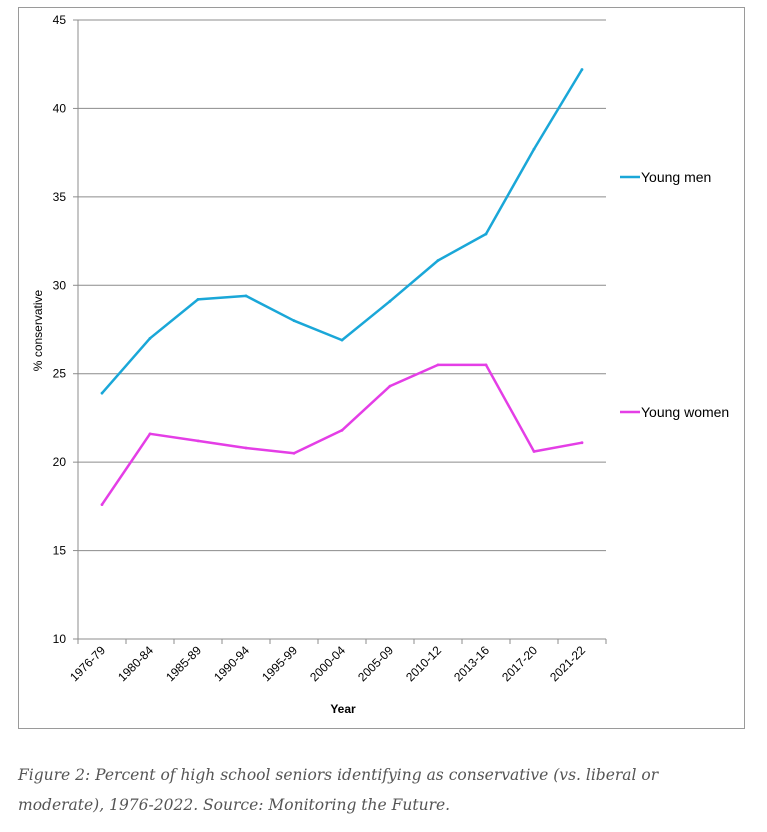 The height and width of the screenshot is (832, 767). What do you see at coordinates (60, 462) in the screenshot?
I see `y-tick-label: 20` at bounding box center [60, 462].